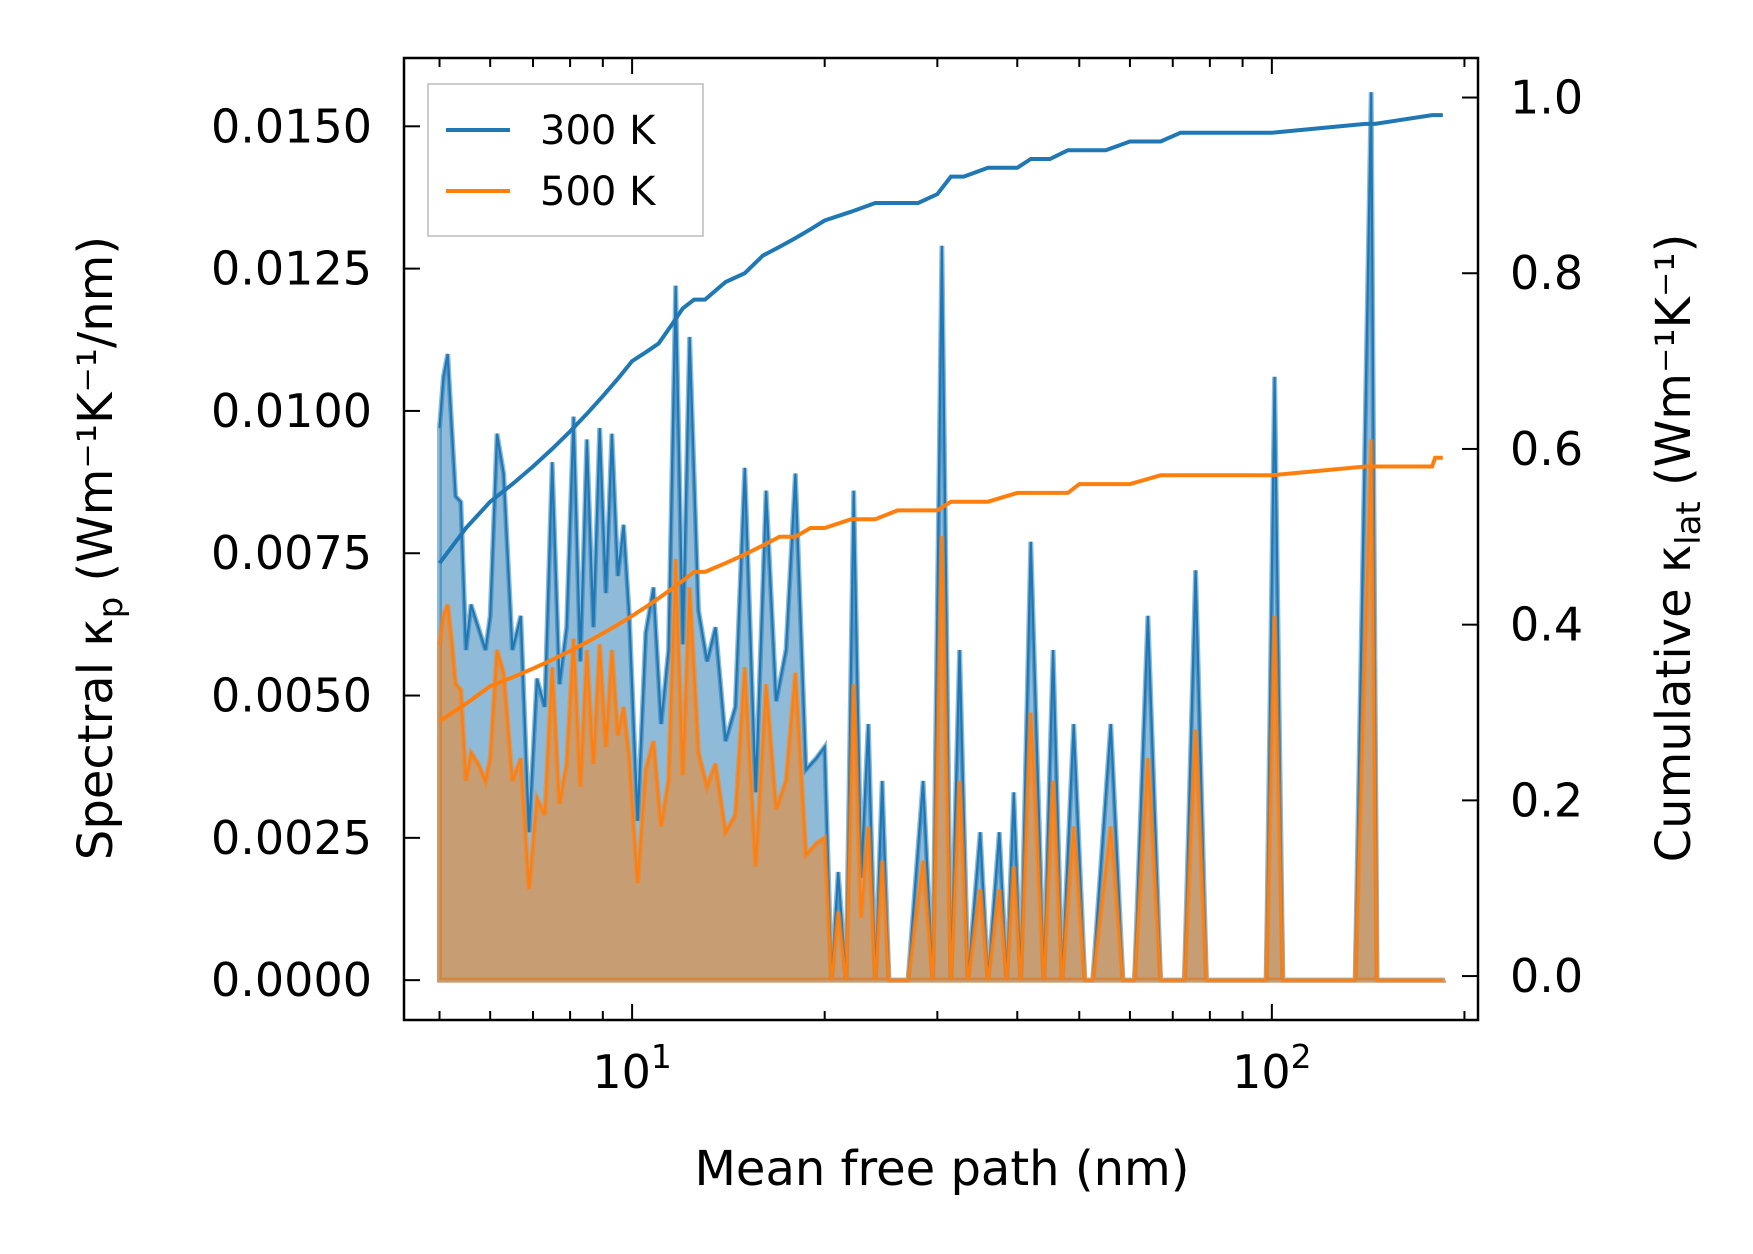 The width and height of the screenshot is (1753, 1254). I want to click on y-right-tick-label: 0.4, so click(1546, 625).